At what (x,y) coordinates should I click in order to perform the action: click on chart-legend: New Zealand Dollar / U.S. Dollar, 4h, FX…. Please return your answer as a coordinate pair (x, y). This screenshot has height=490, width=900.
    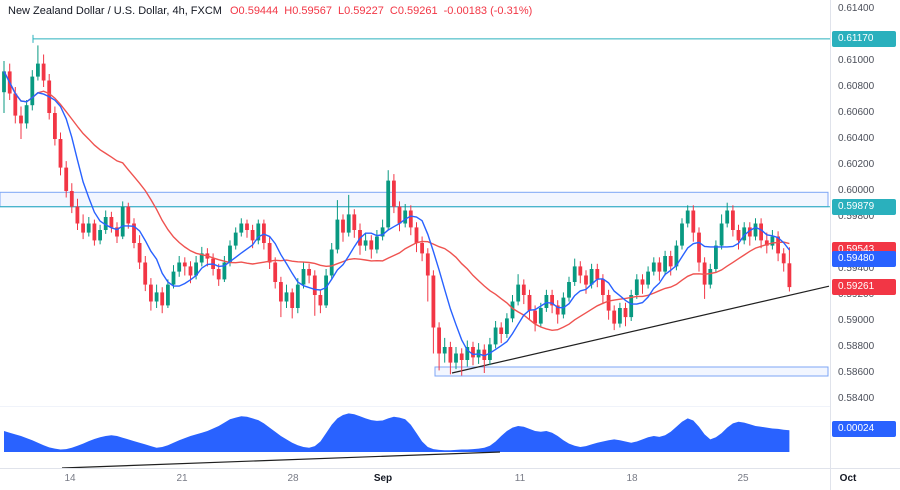
    Looking at the image, I should click on (273, 11).